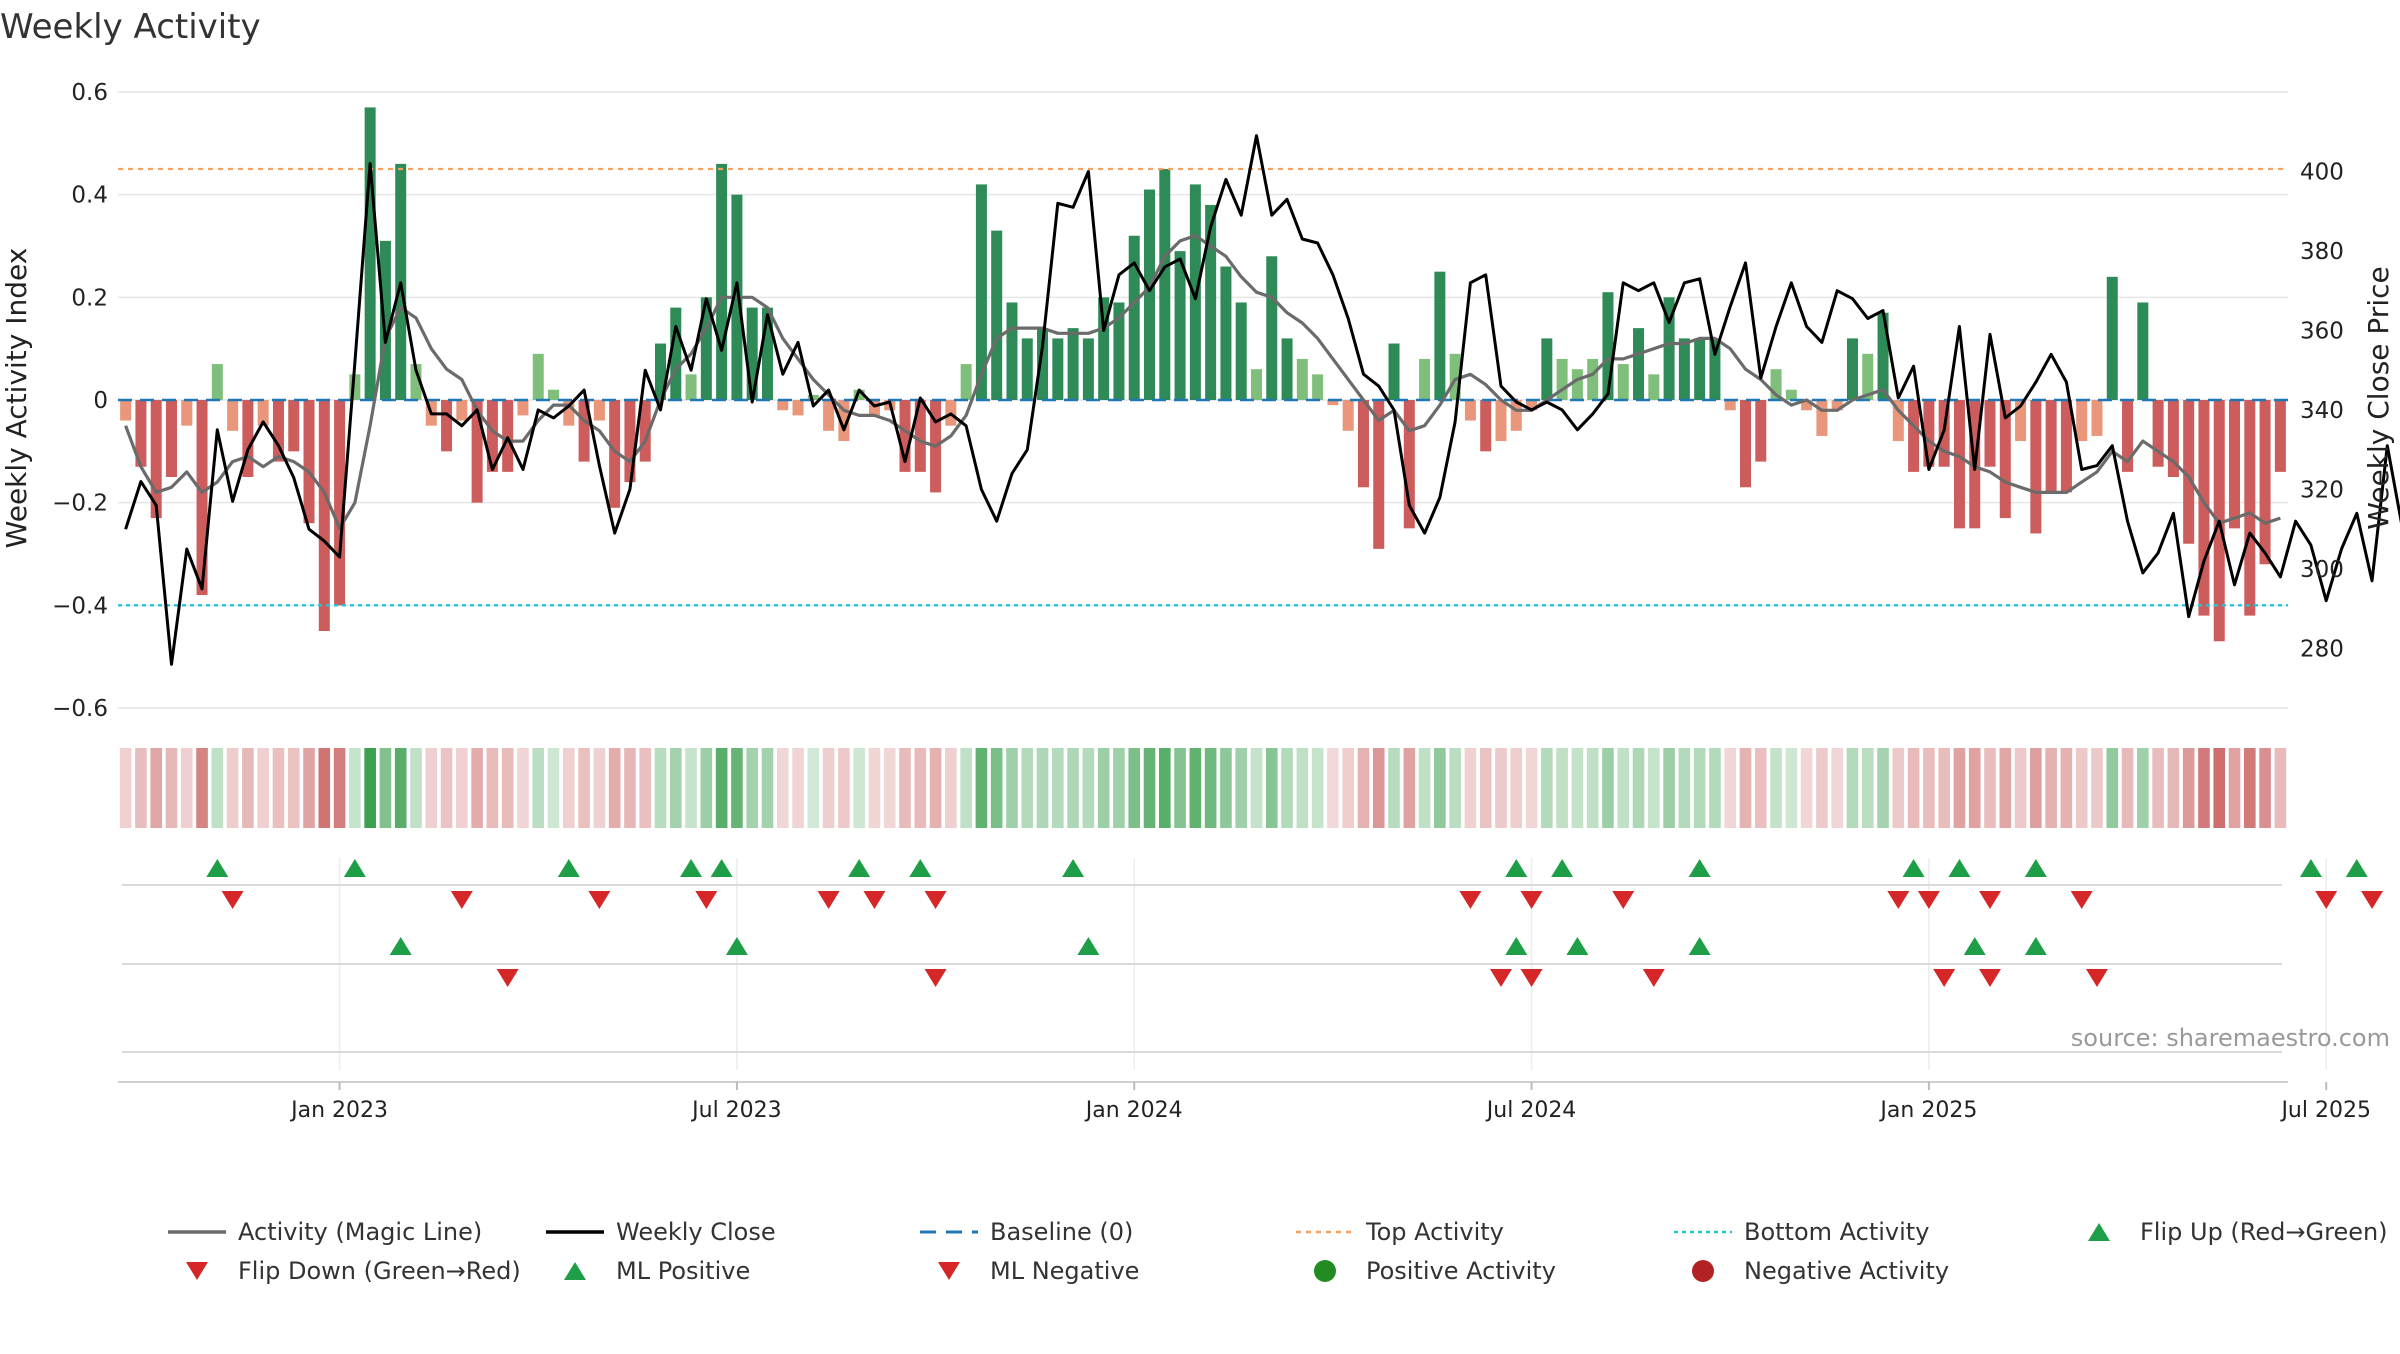 Image resolution: width=2400 pixels, height=1354 pixels. What do you see at coordinates (2238, 1232) in the screenshot?
I see `legend-item: Flip Up (Red→Green)` at bounding box center [2238, 1232].